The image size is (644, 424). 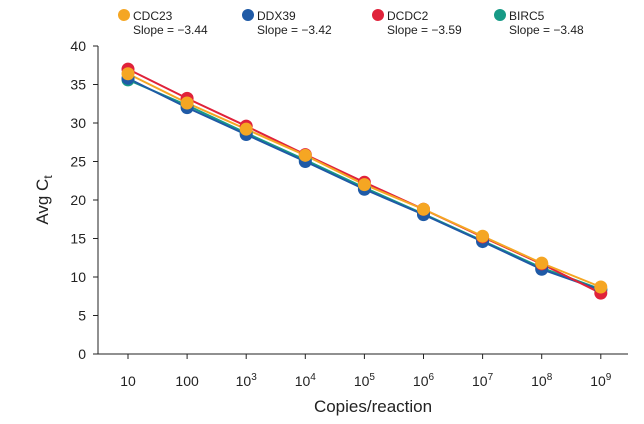 I want to click on y-tick-label: 15, so click(x=78, y=239).